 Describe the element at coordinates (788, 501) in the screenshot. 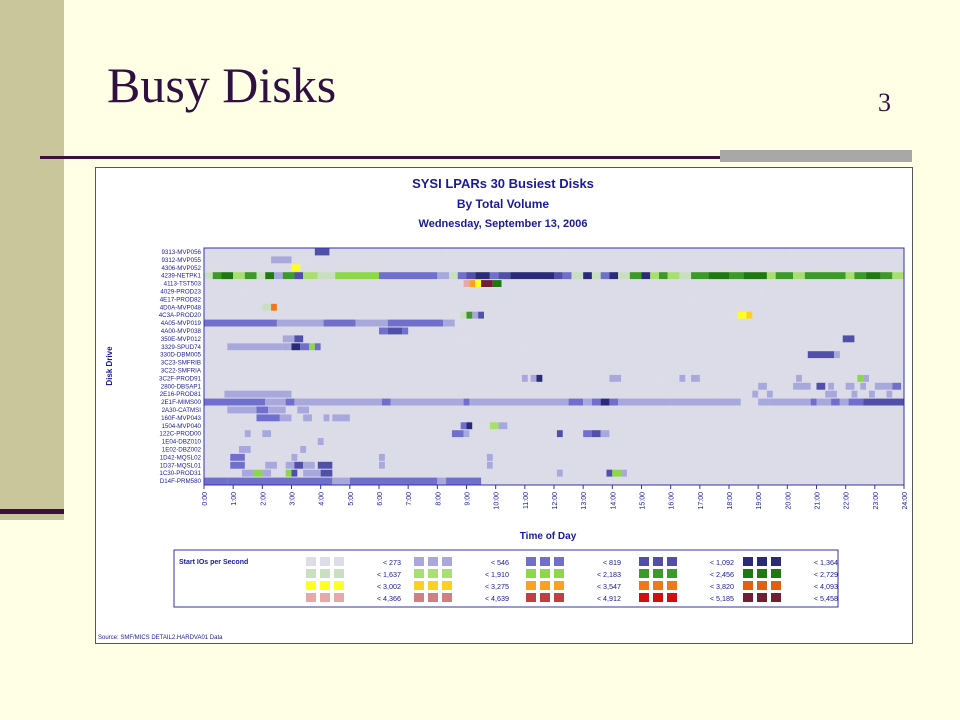

I see `x-tick-label: 20:00` at that location.